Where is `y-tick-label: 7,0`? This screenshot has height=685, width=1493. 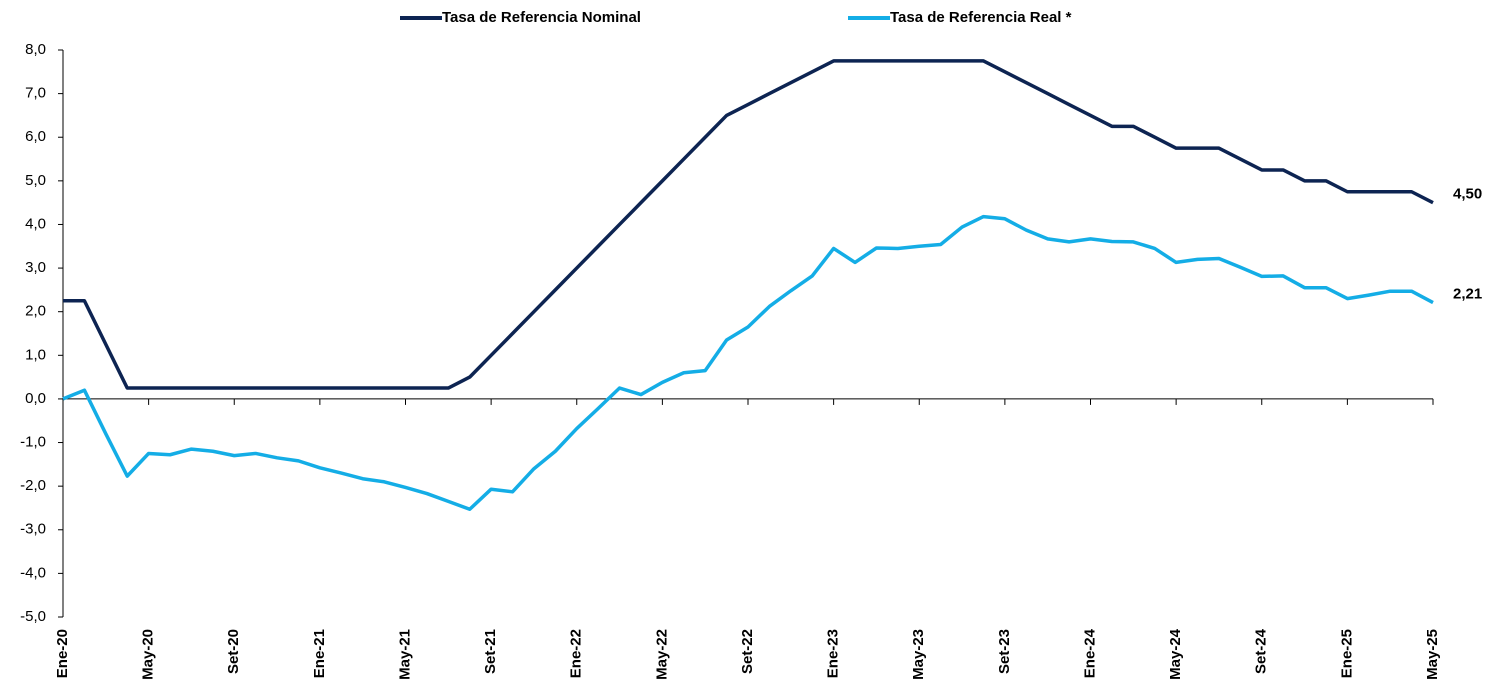
y-tick-label: 7,0 is located at coordinates (35, 93).